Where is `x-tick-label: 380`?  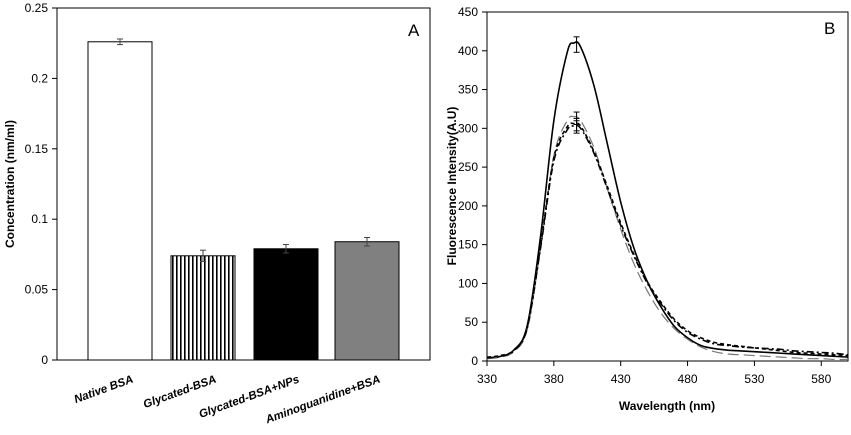
x-tick-label: 380 is located at coordinates (554, 379).